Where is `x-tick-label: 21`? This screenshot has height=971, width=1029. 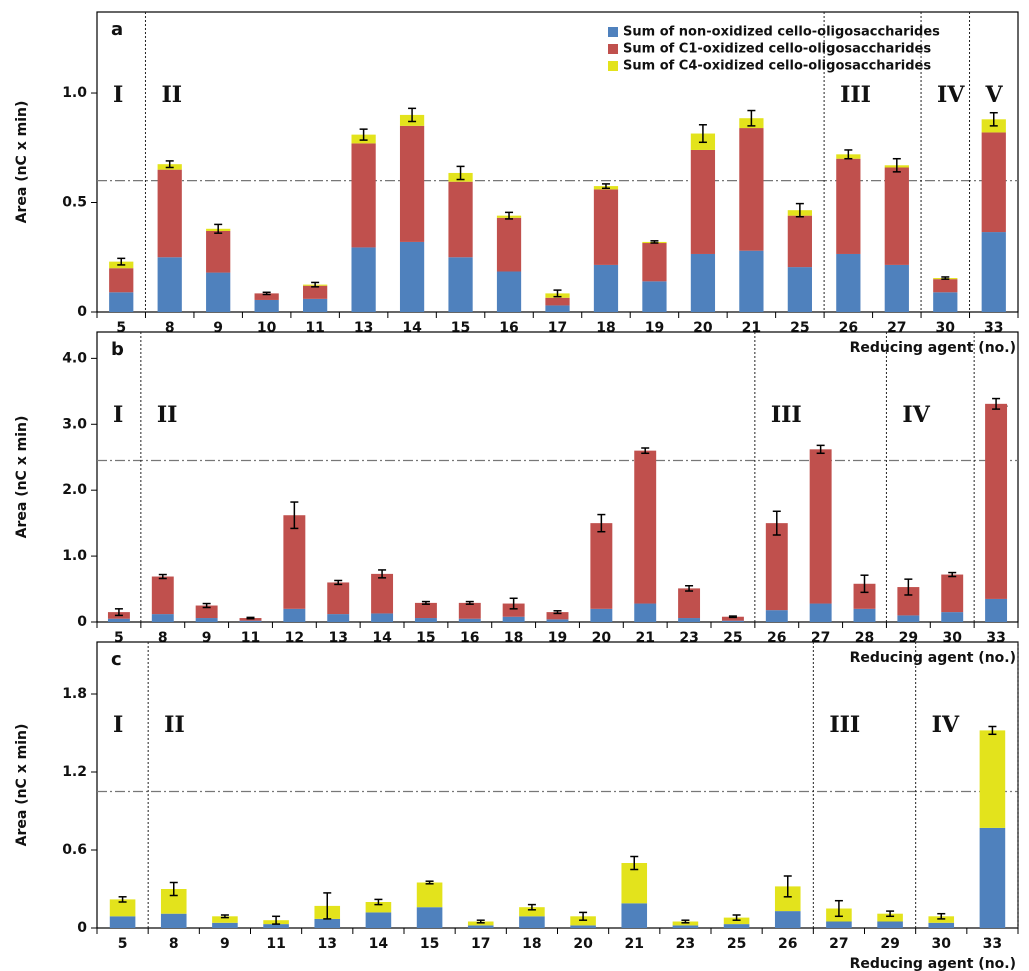 x-tick-label: 21 is located at coordinates (644, 638).